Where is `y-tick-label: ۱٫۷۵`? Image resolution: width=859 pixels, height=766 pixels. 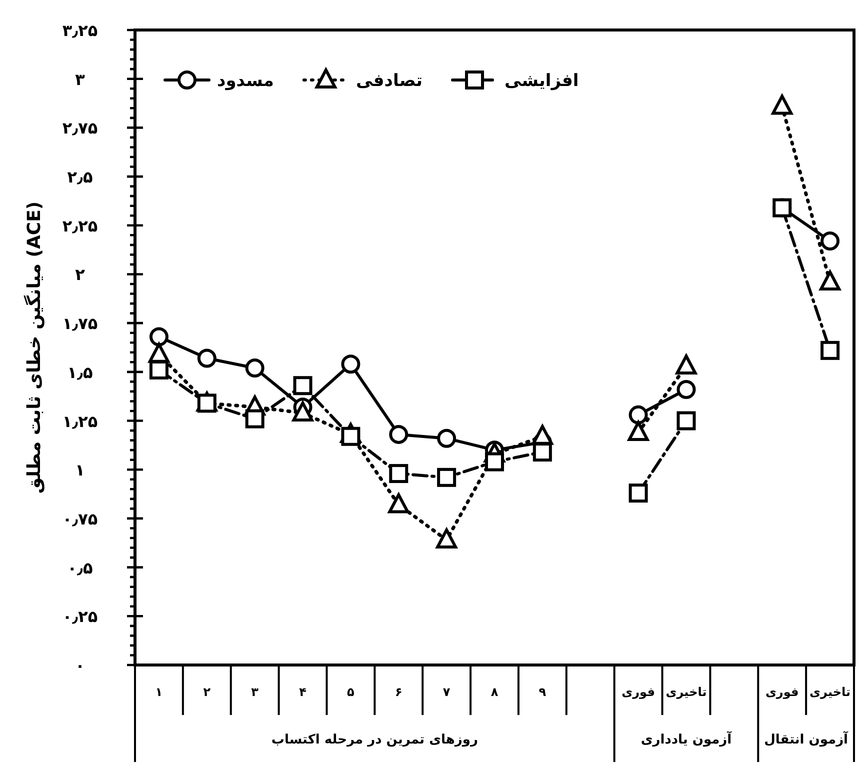 y-tick-label: ۱٫۷۵ is located at coordinates (80, 324).